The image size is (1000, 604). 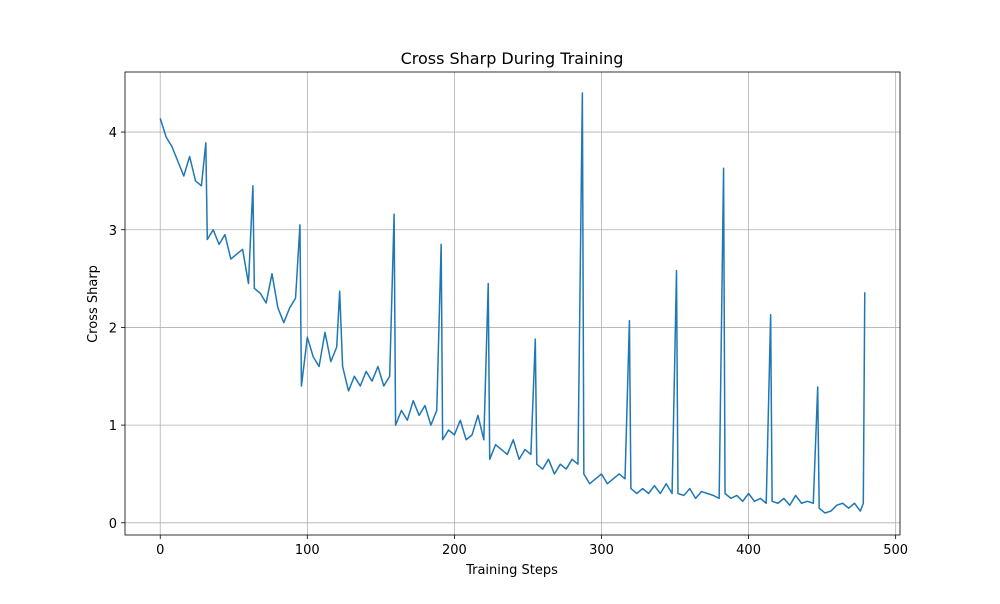 What do you see at coordinates (748, 550) in the screenshot?
I see `x-tick-label: 400` at bounding box center [748, 550].